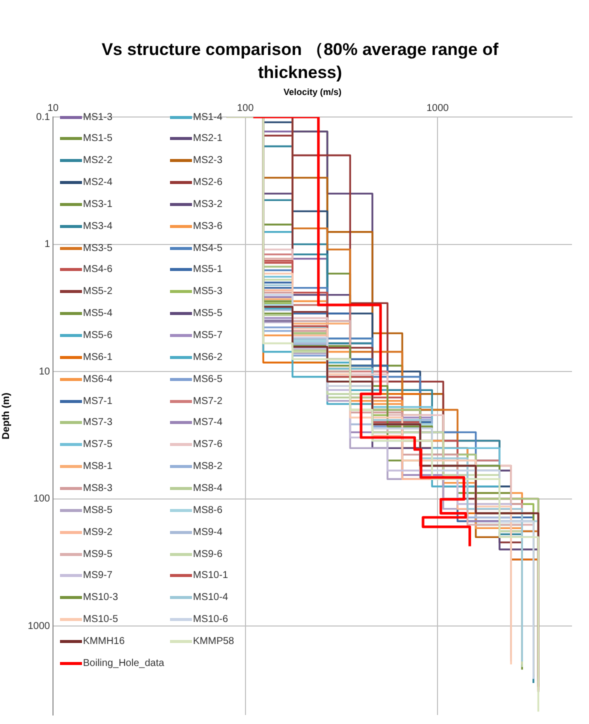  What do you see at coordinates (97, 401) in the screenshot?
I see `legend-label: MS7-1` at bounding box center [97, 401].